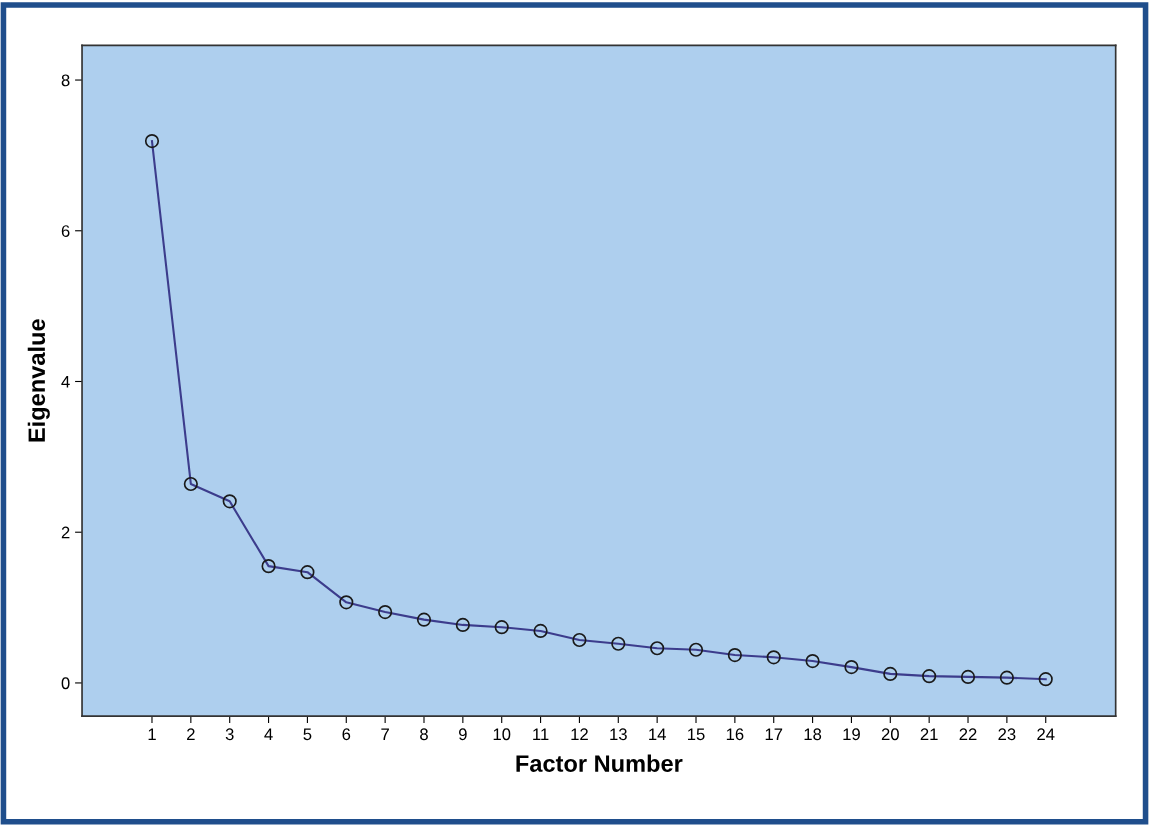 The image size is (1149, 825). I want to click on x-tick-label: 11, so click(541, 734).